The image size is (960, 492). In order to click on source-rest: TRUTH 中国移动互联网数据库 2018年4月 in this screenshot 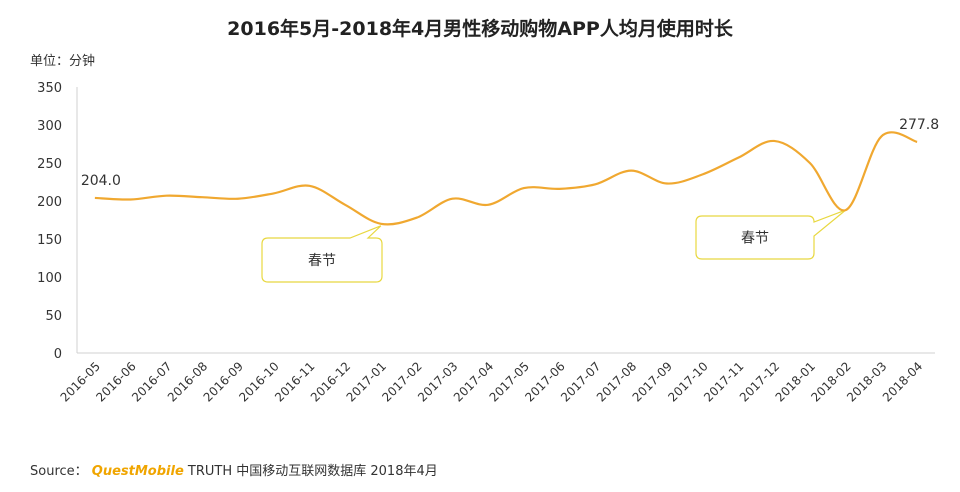, I will do `click(310, 471)`.